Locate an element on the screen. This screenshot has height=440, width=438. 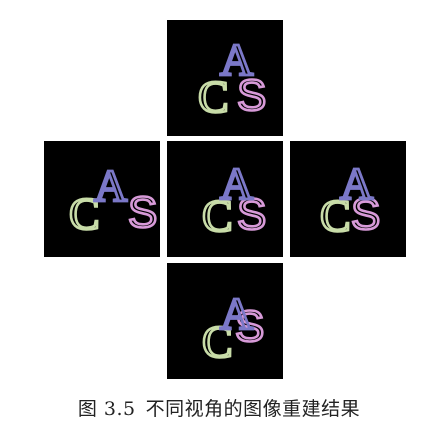
view-graphic-bottom: C S A is located at coordinates (233, 328).